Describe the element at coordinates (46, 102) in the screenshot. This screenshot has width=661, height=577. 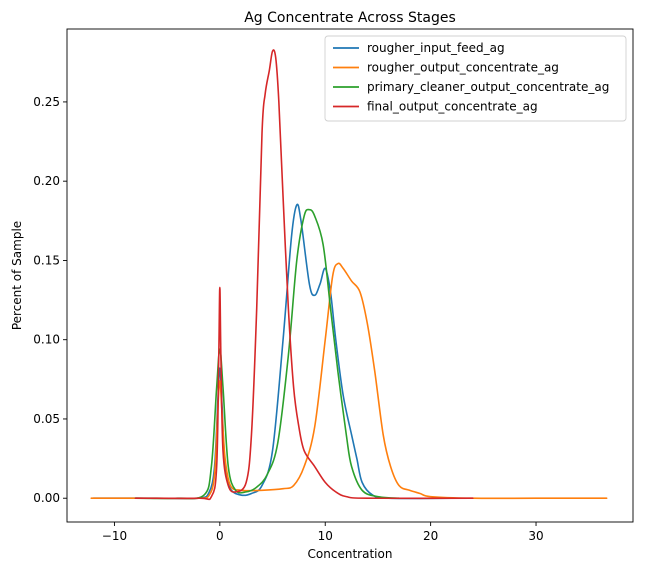
I see `y-tick-label: 0.25` at that location.